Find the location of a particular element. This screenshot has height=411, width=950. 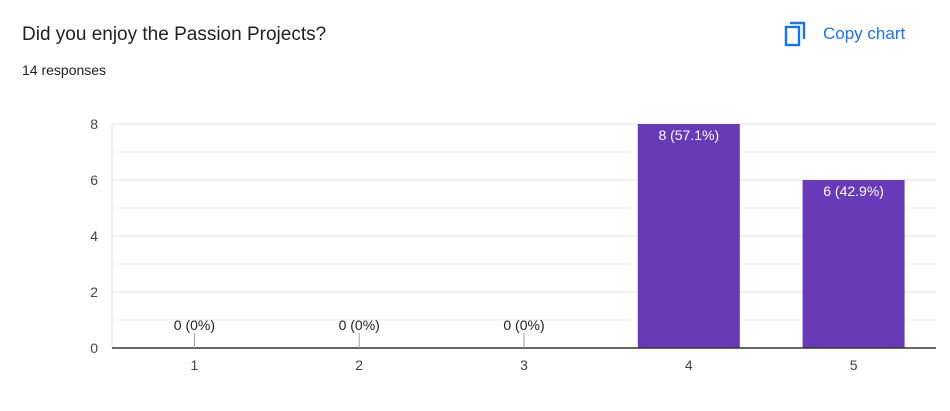

x-tick-label: 5 is located at coordinates (854, 365).